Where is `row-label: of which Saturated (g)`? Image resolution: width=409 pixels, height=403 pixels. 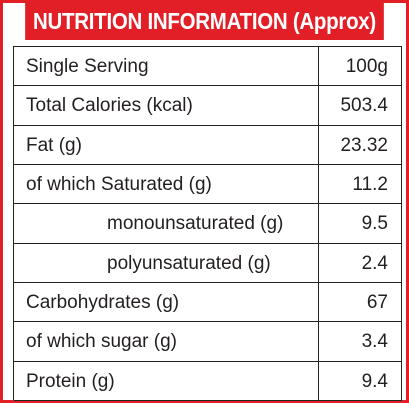
row-label: of which Saturated (g) is located at coordinates (167, 184).